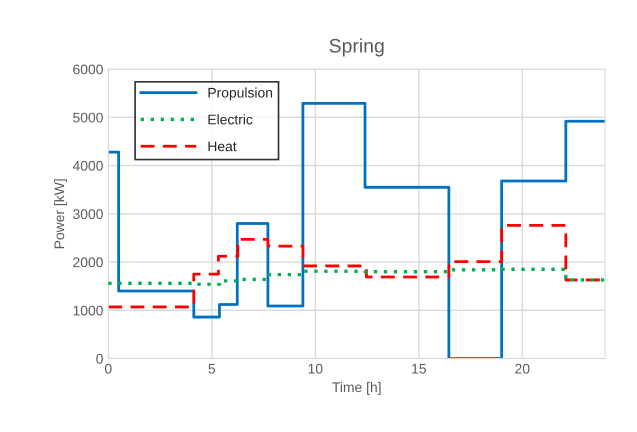  Describe the element at coordinates (522, 369) in the screenshot. I see `x-tick-label: 20` at that location.